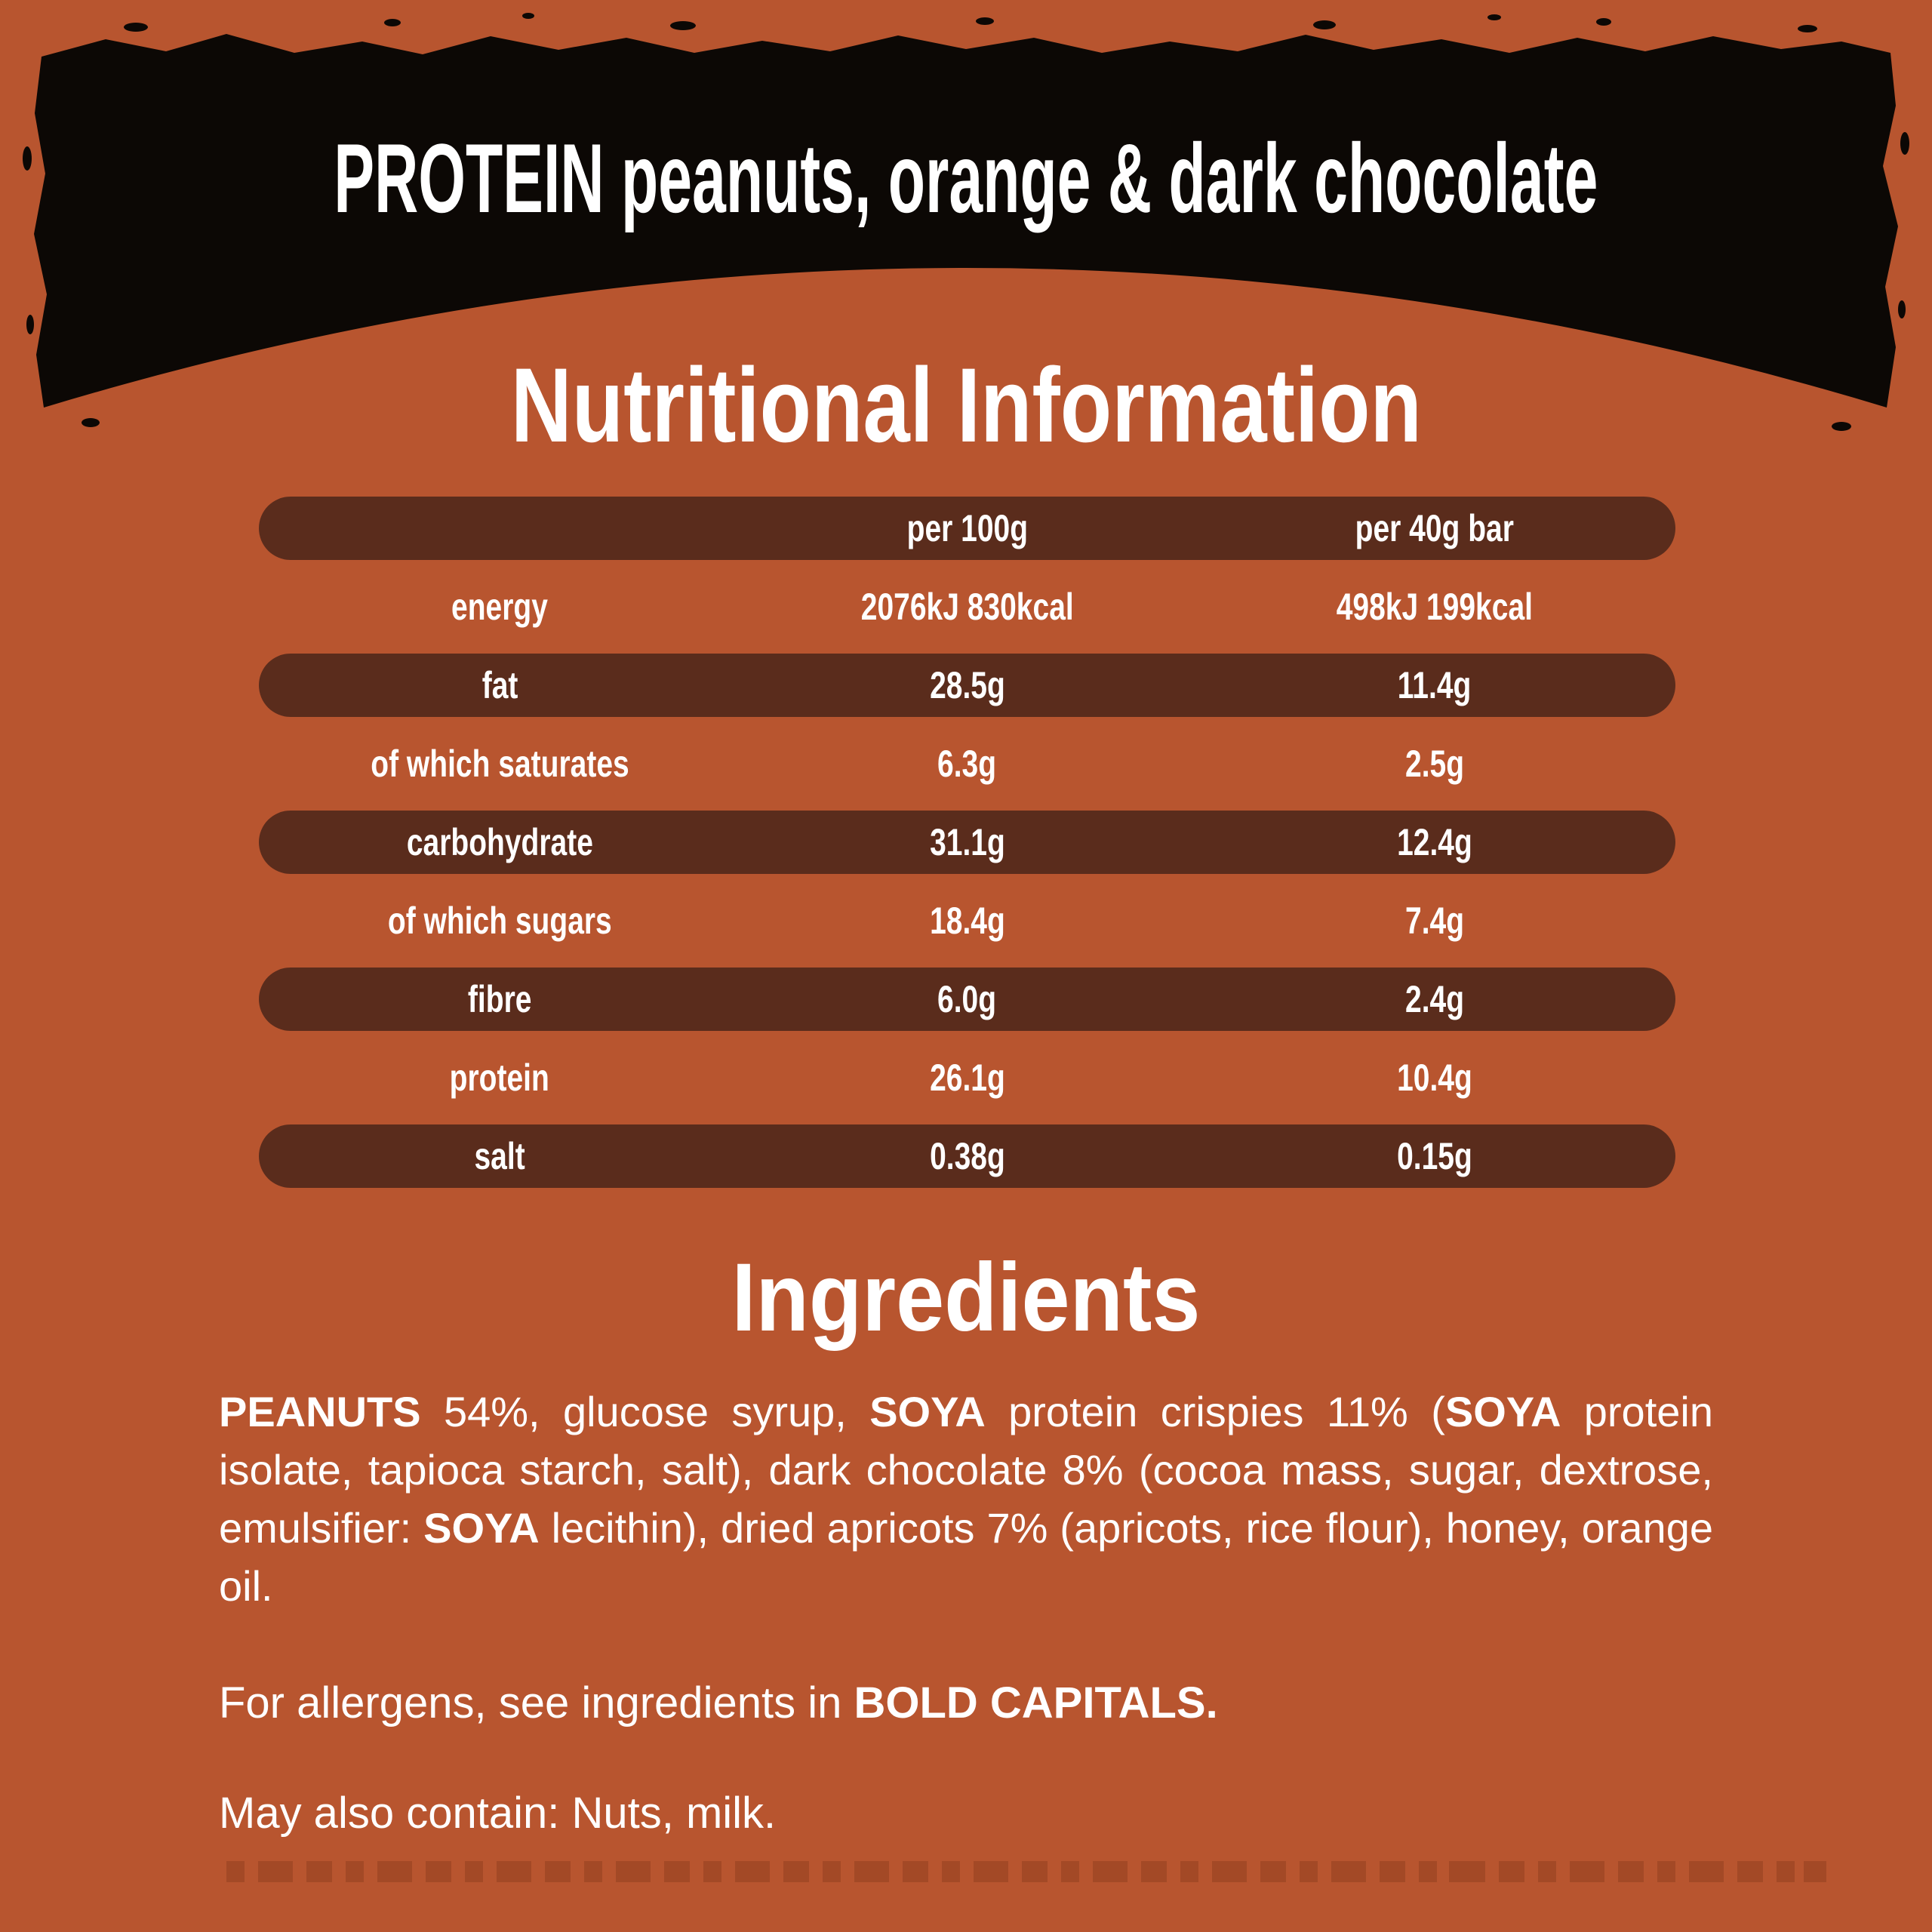 The height and width of the screenshot is (1932, 1932). I want to click on row-label: energy, so click(500, 607).